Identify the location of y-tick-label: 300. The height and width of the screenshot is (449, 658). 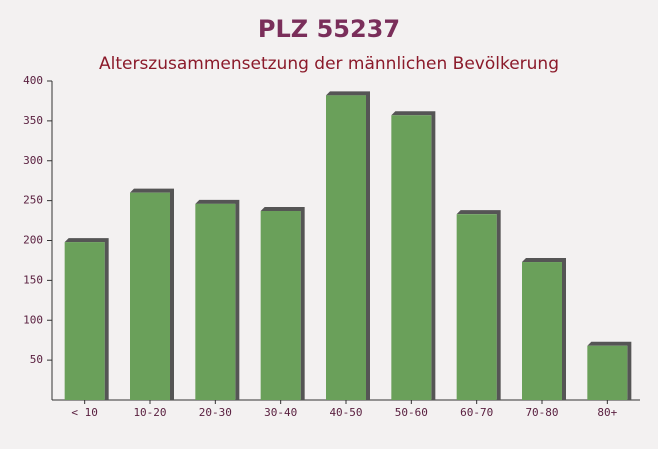
(33, 160).